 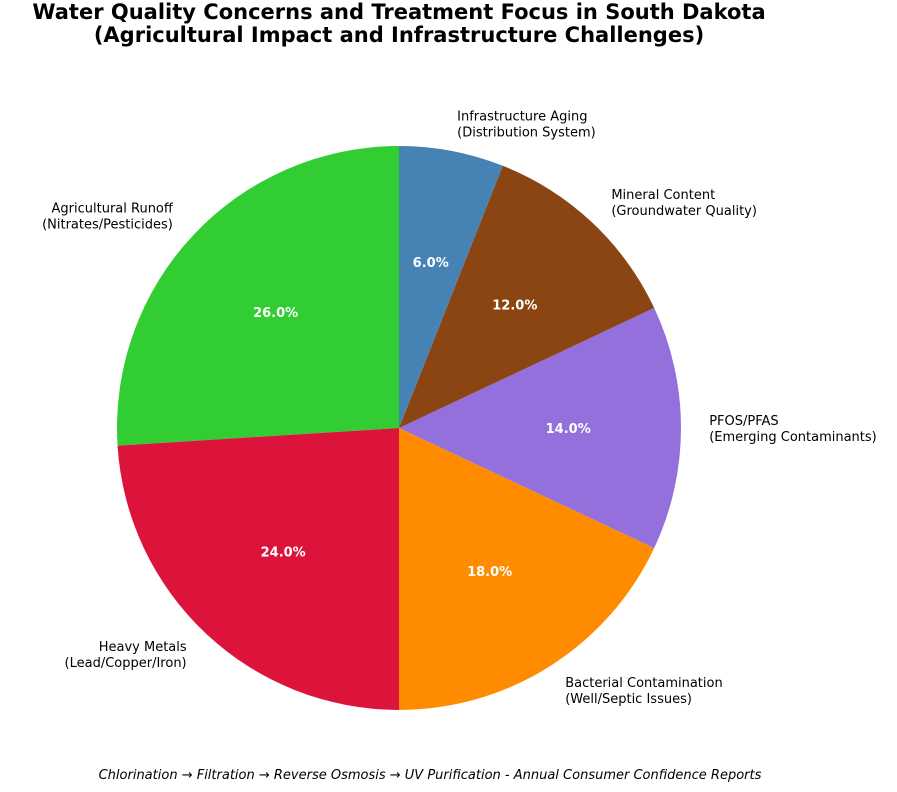 What do you see at coordinates (283, 552) in the screenshot?
I see `slice-percent: 24.0%` at bounding box center [283, 552].